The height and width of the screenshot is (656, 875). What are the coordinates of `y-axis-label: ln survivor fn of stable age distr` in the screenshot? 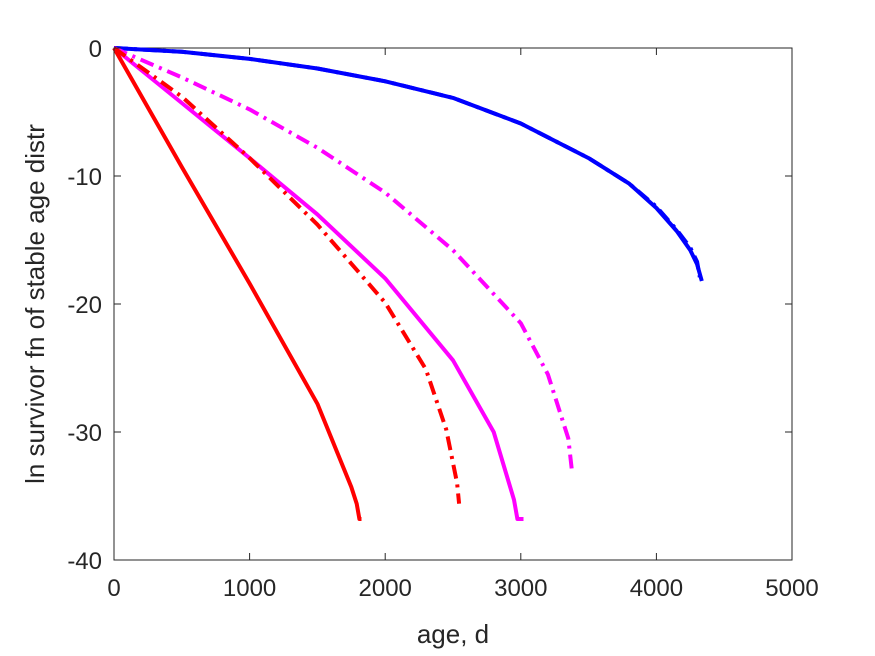 It's located at (35, 304).